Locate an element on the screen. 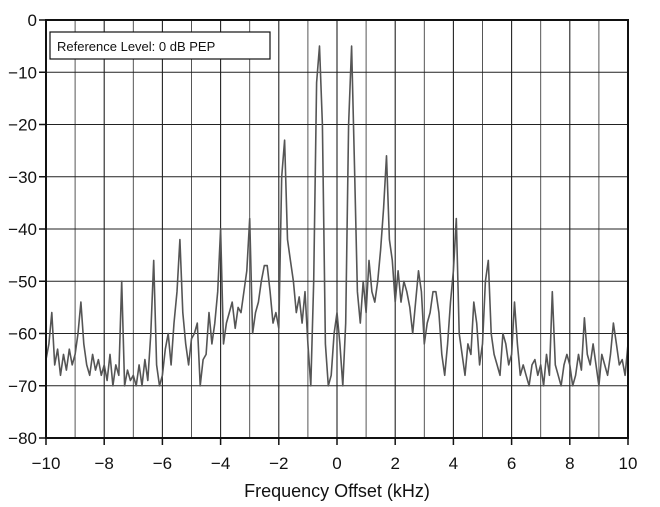  x-tick-label: 6 is located at coordinates (511, 463).